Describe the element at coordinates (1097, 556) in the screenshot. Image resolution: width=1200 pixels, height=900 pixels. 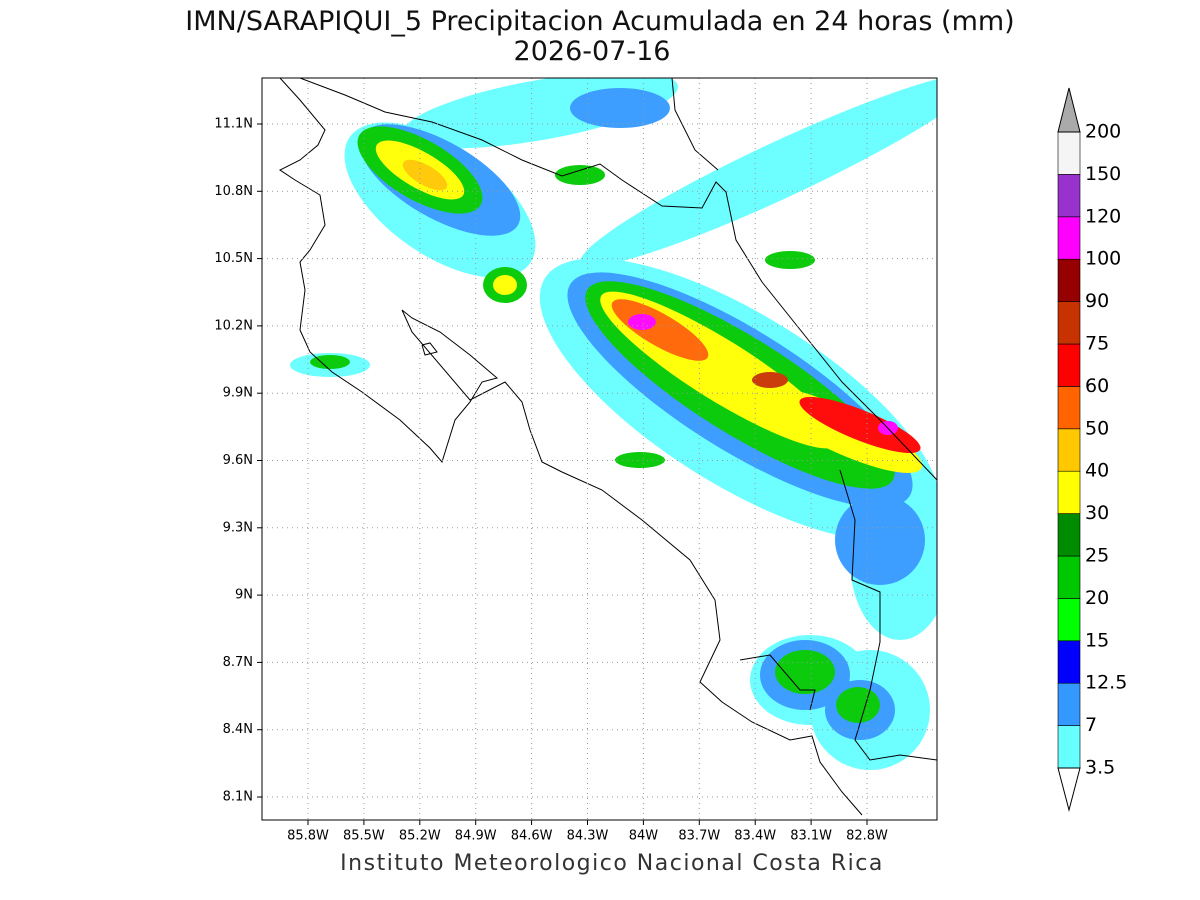
I see `colorbar-label: 25` at that location.